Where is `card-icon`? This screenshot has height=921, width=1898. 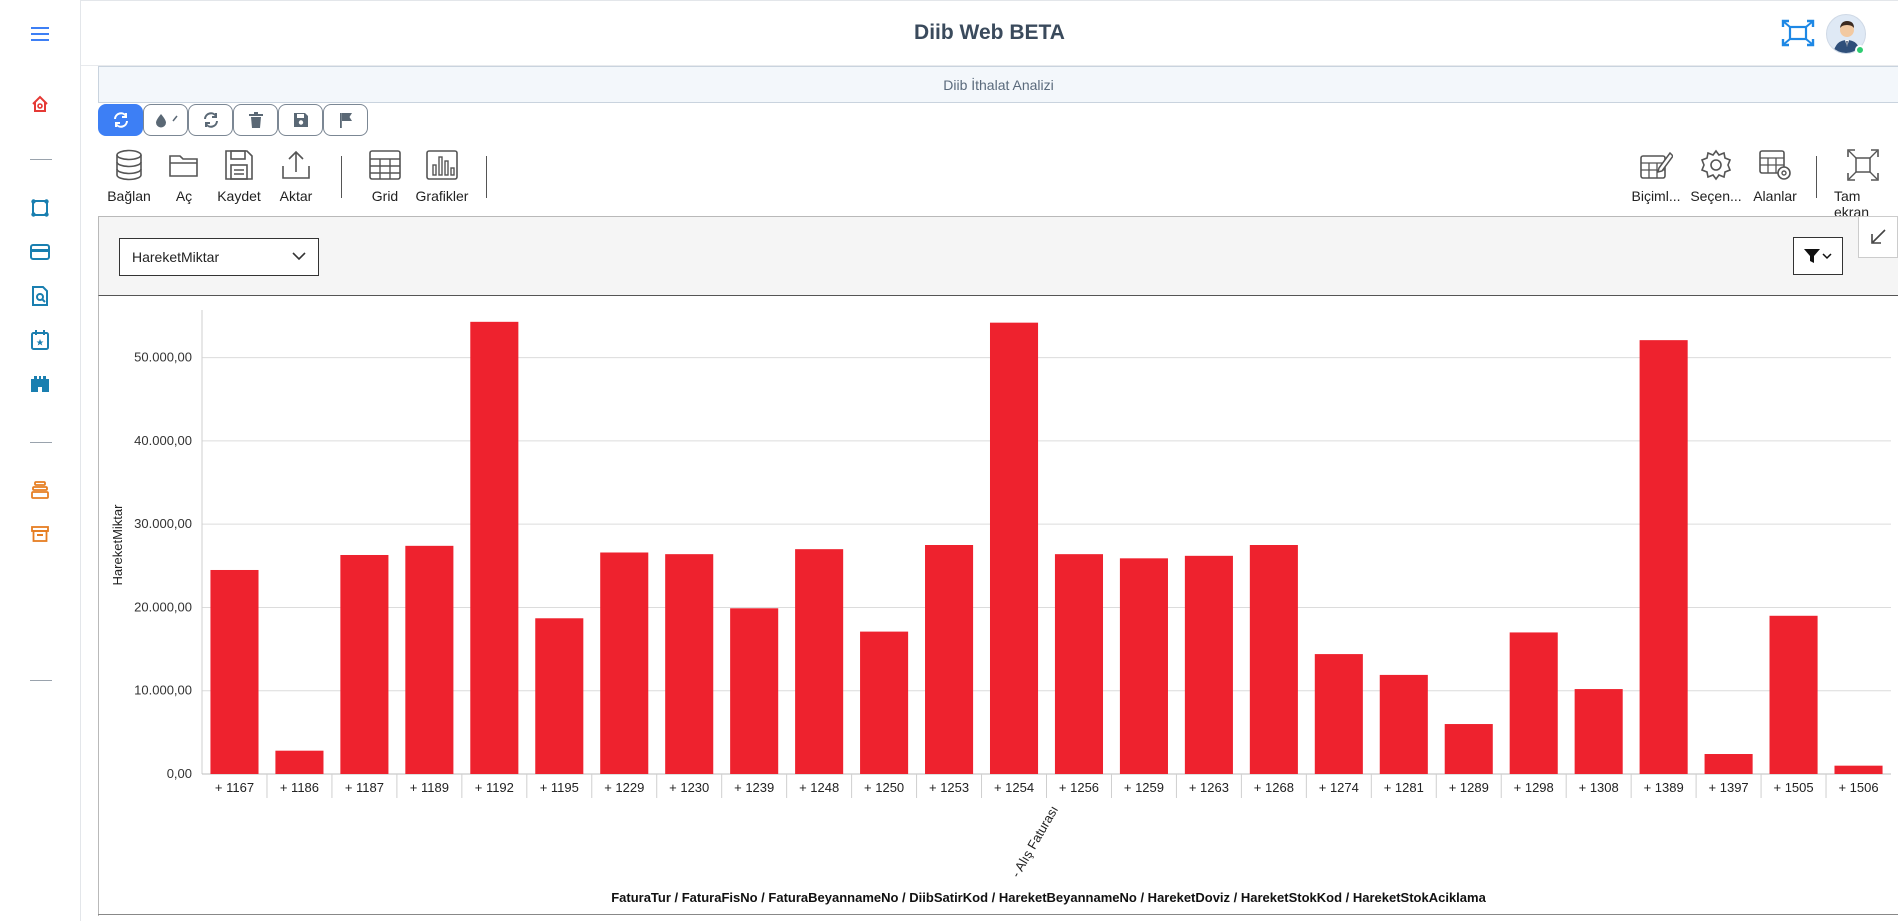 card-icon is located at coordinates (40, 252).